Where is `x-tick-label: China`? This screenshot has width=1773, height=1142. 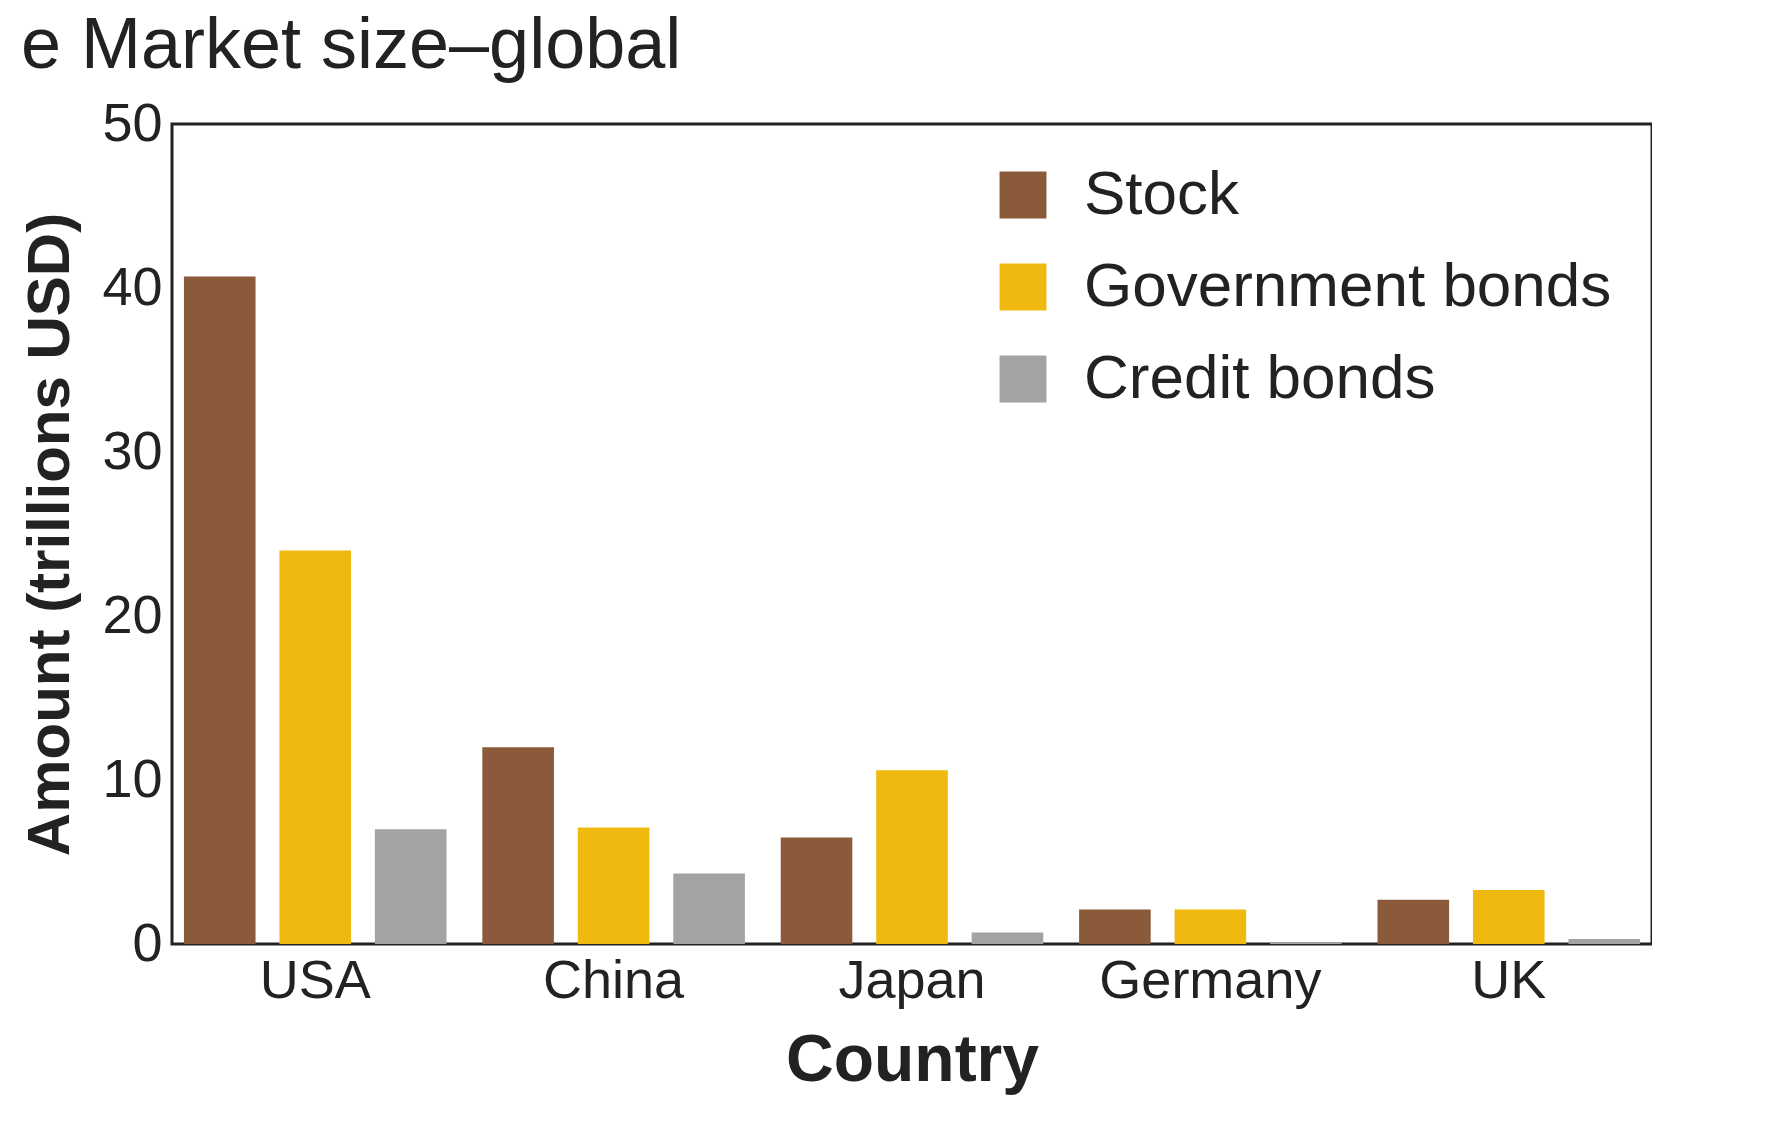 x-tick-label: China is located at coordinates (614, 978).